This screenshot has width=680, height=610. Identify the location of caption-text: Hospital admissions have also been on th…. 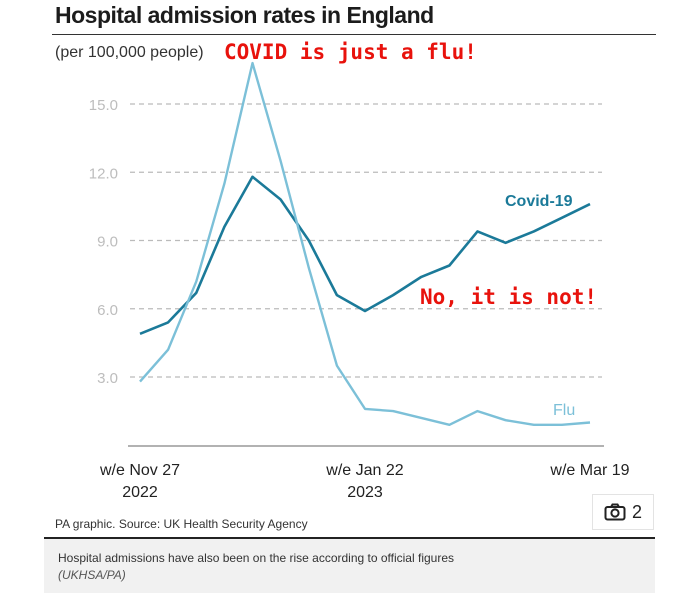
(256, 558).